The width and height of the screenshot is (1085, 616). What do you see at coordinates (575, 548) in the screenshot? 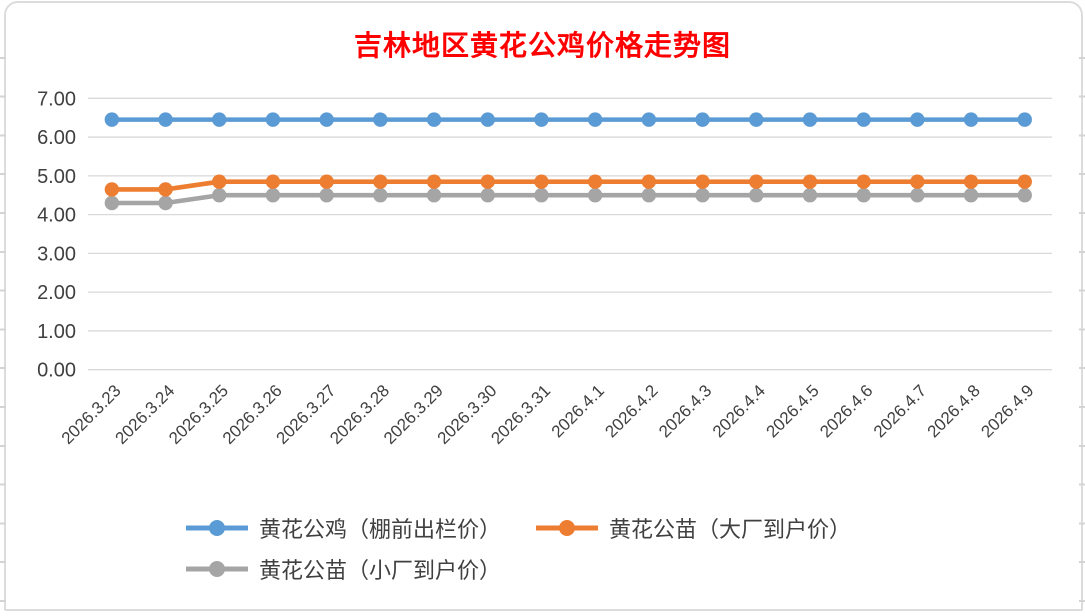
I see `chart-legend: 黄花公鸡（棚前出栏价） 黄花公苗（大厂到户价） 黄花公苗（小厂到户价）` at bounding box center [575, 548].